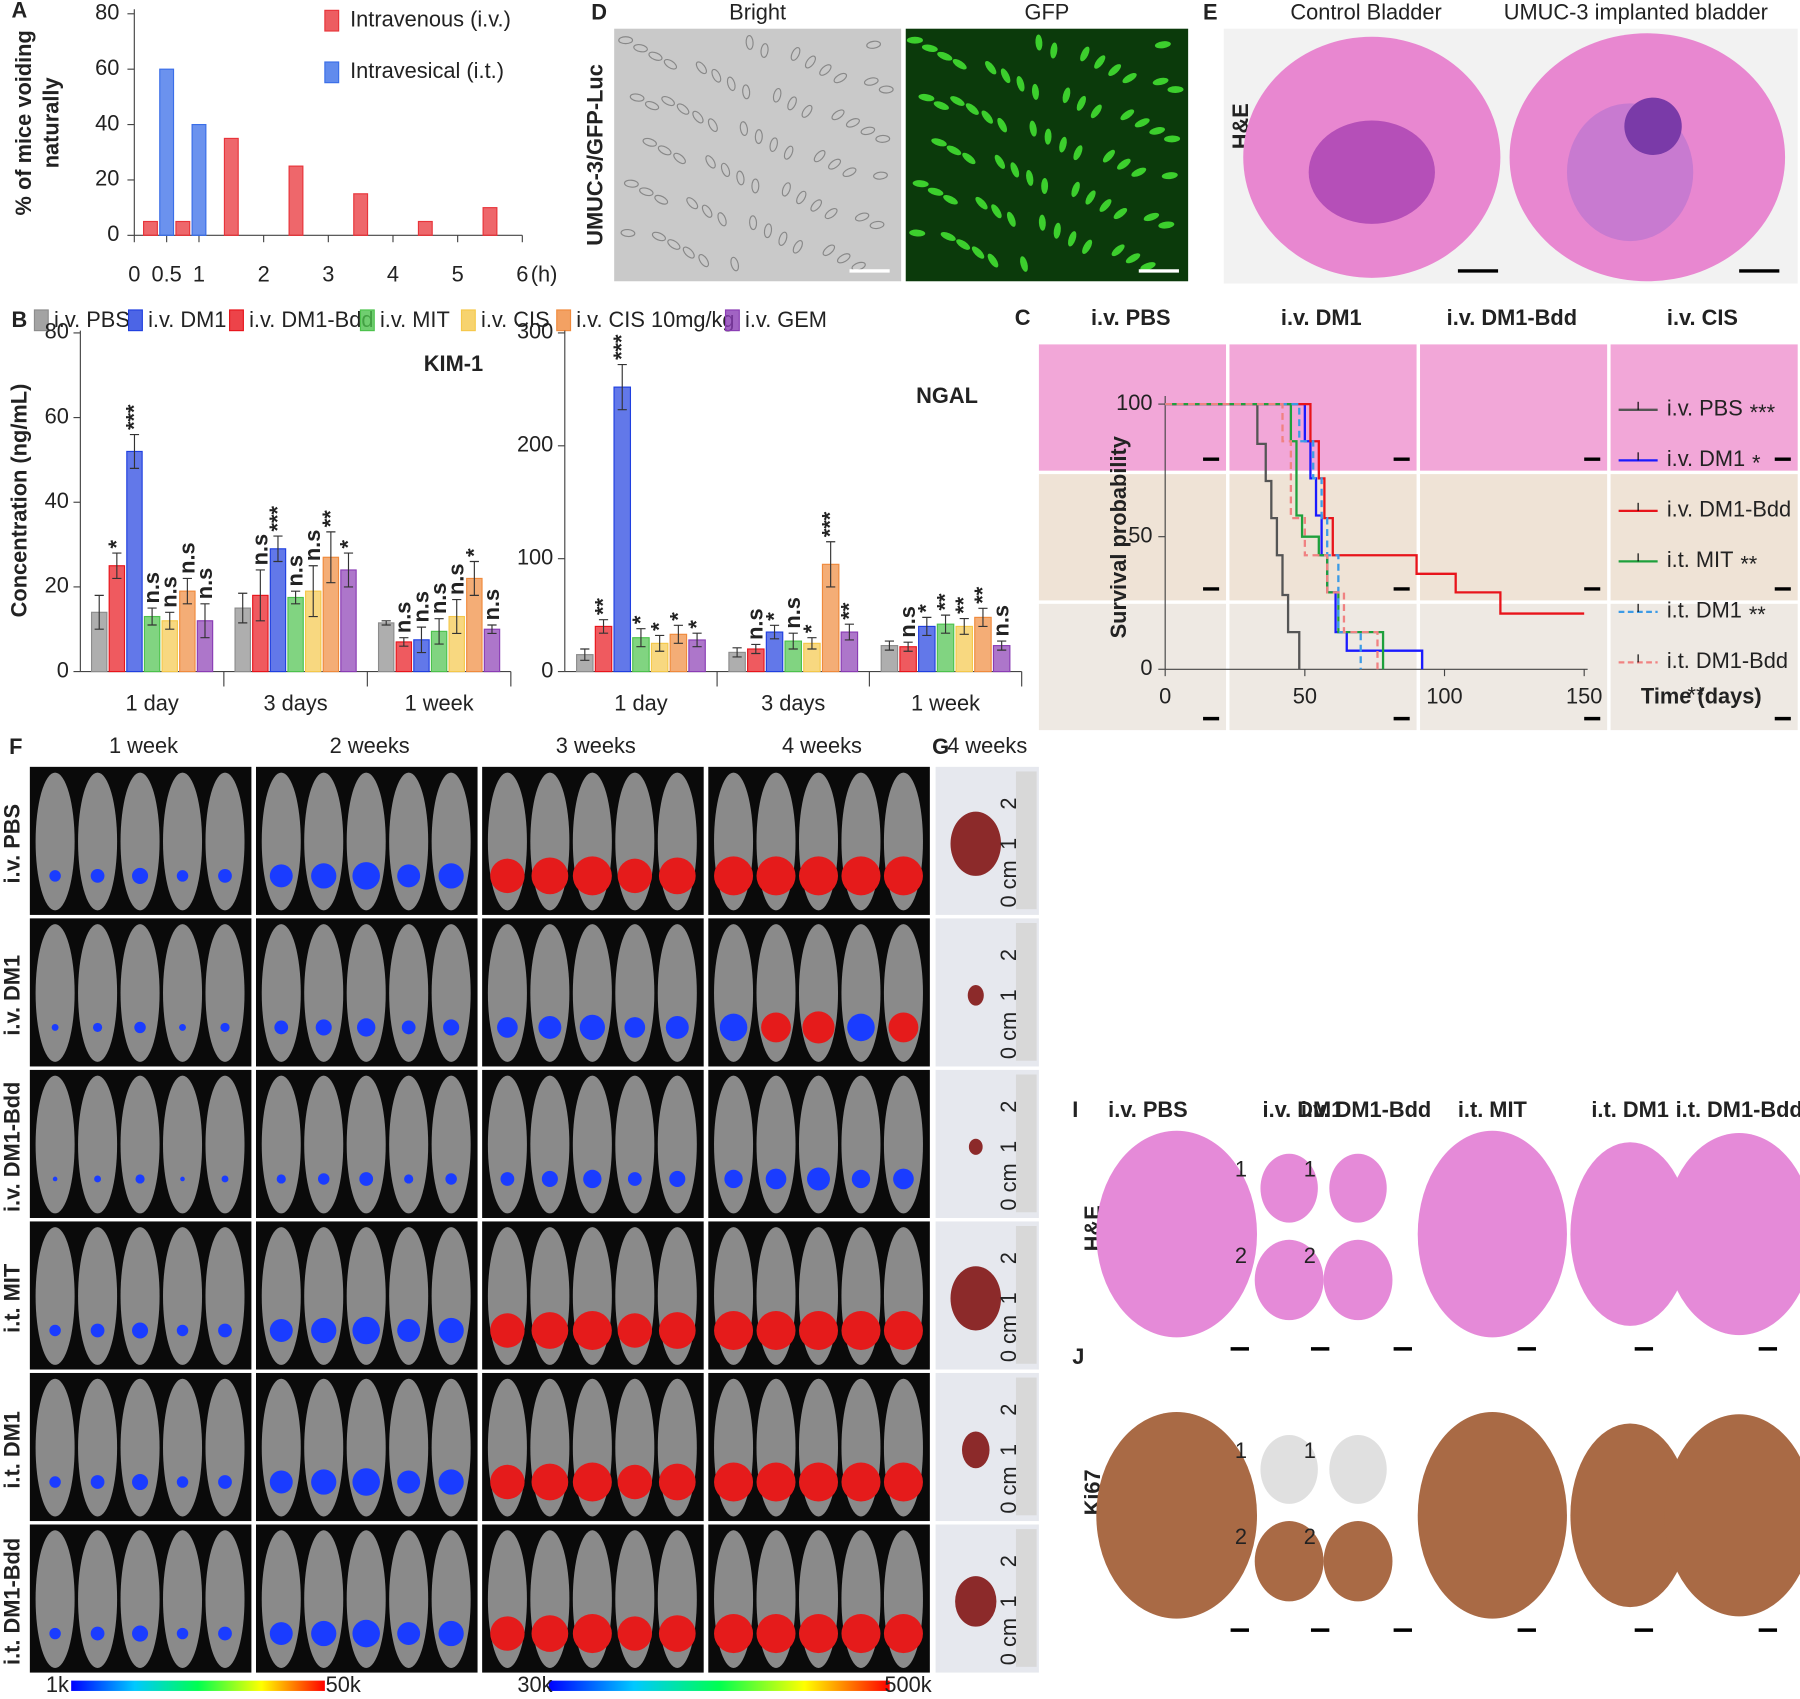 The height and width of the screenshot is (1699, 1800). Describe the element at coordinates (655, 319) in the screenshot. I see `legend-label: i.v. CIS 10mg/kg` at that location.